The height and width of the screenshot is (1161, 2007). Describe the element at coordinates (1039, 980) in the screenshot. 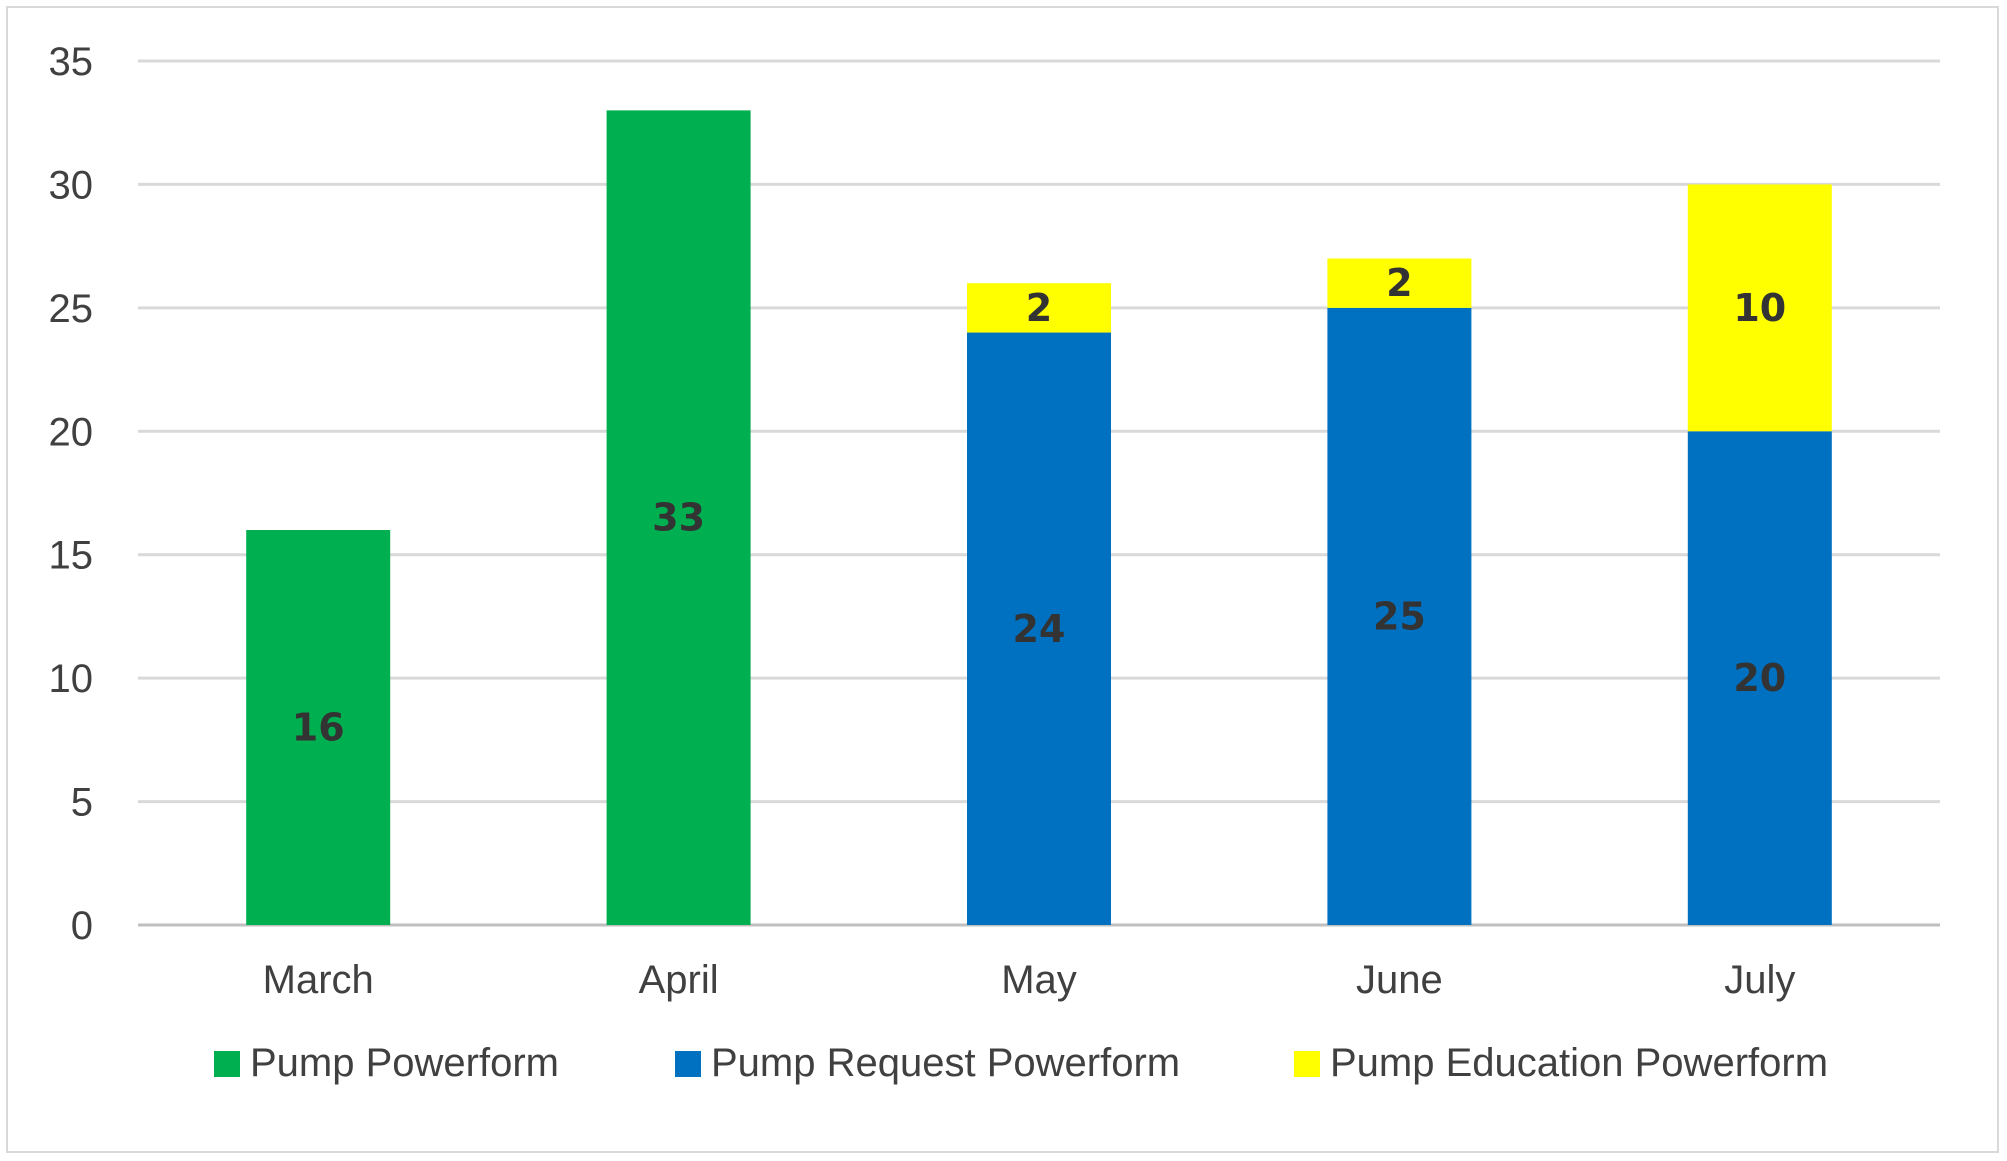

I see `x-tick-label-may: May` at that location.